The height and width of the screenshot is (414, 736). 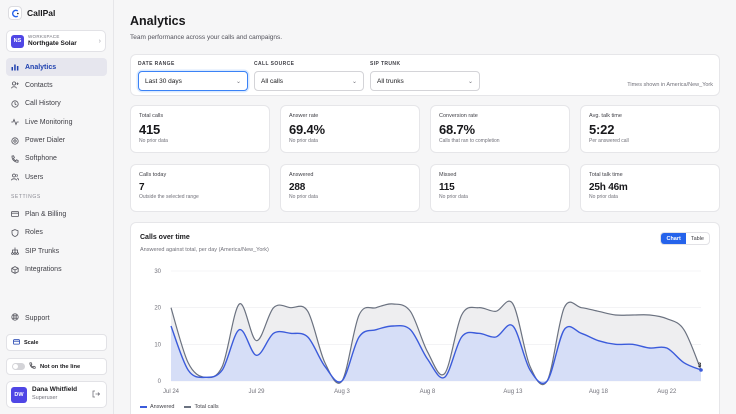 I want to click on stat-label: Avg. talk time, so click(x=605, y=116).